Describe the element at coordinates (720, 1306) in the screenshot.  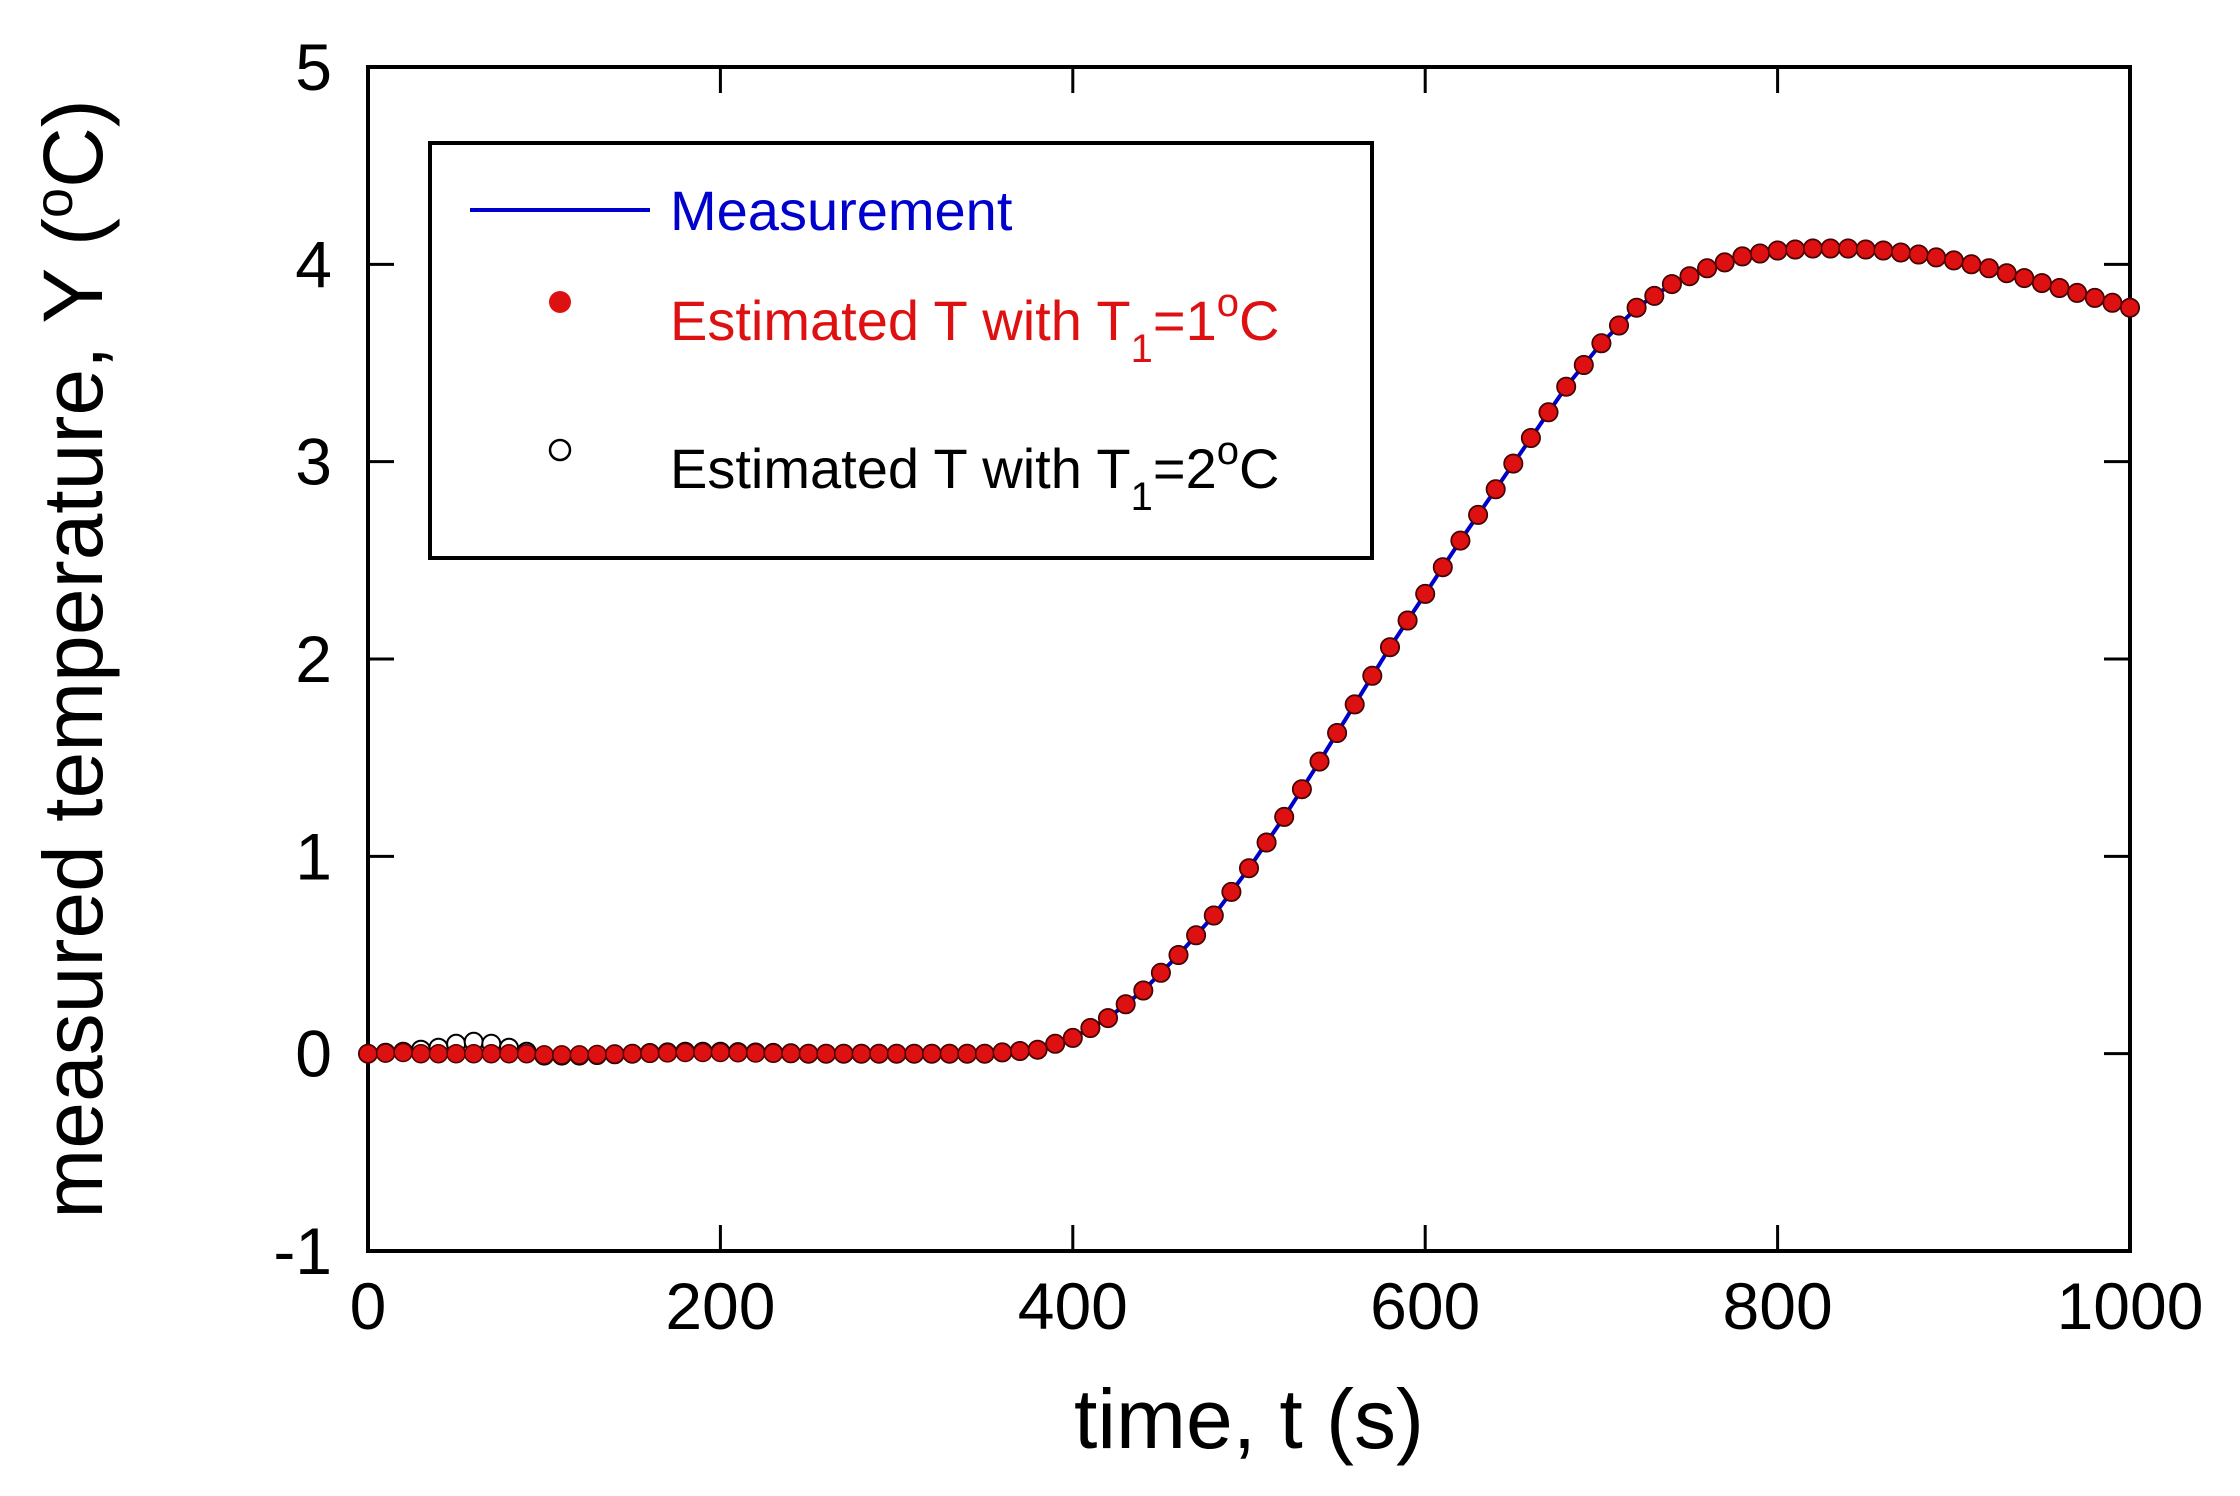
I see `x-tick-label: 200` at that location.